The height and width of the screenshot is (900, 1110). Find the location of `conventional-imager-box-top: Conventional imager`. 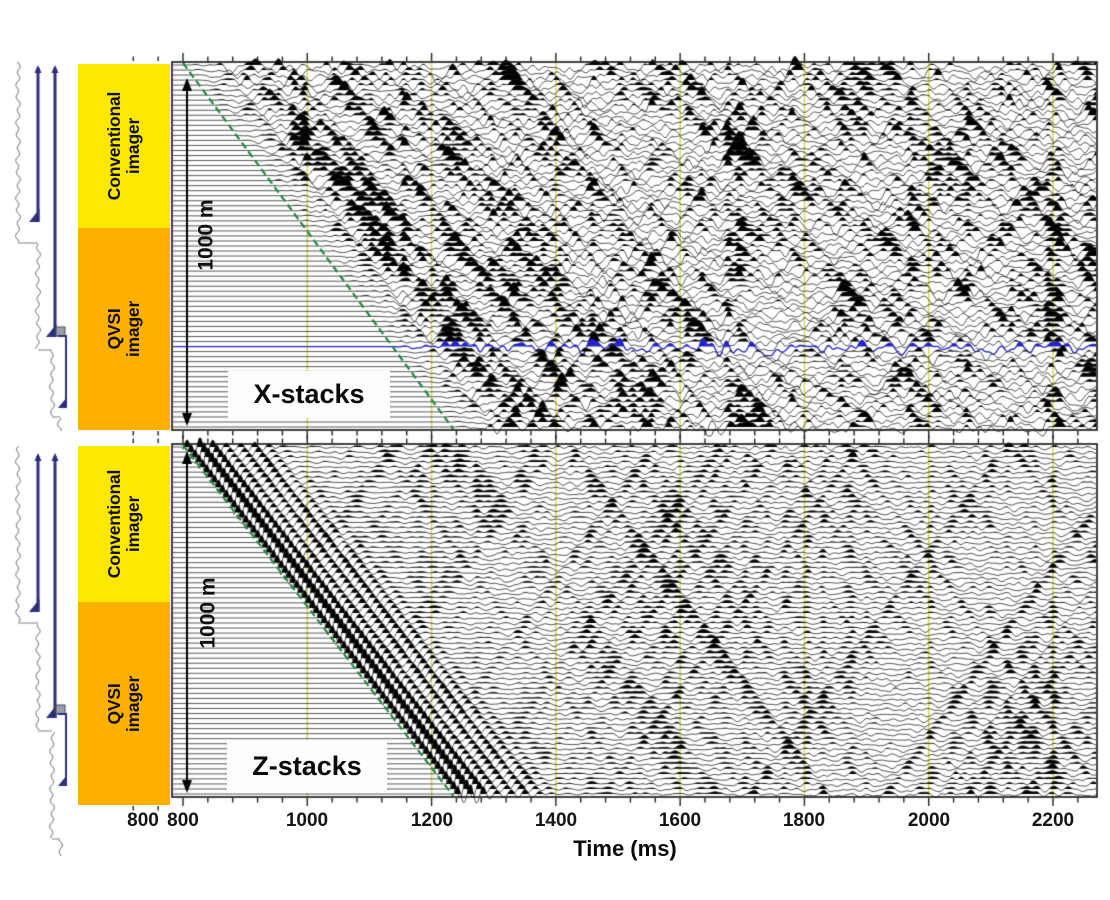

conventional-imager-box-top: Conventional imager is located at coordinates (124, 146).